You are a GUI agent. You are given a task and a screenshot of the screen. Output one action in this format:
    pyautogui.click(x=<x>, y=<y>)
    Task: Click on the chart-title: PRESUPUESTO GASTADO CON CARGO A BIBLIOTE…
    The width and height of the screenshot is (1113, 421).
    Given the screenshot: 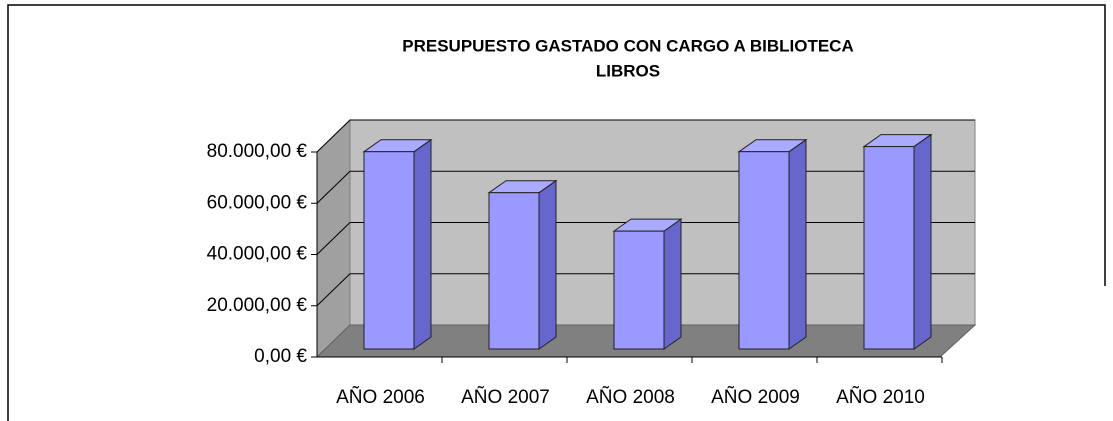 What is the action you would take?
    pyautogui.click(x=627, y=45)
    